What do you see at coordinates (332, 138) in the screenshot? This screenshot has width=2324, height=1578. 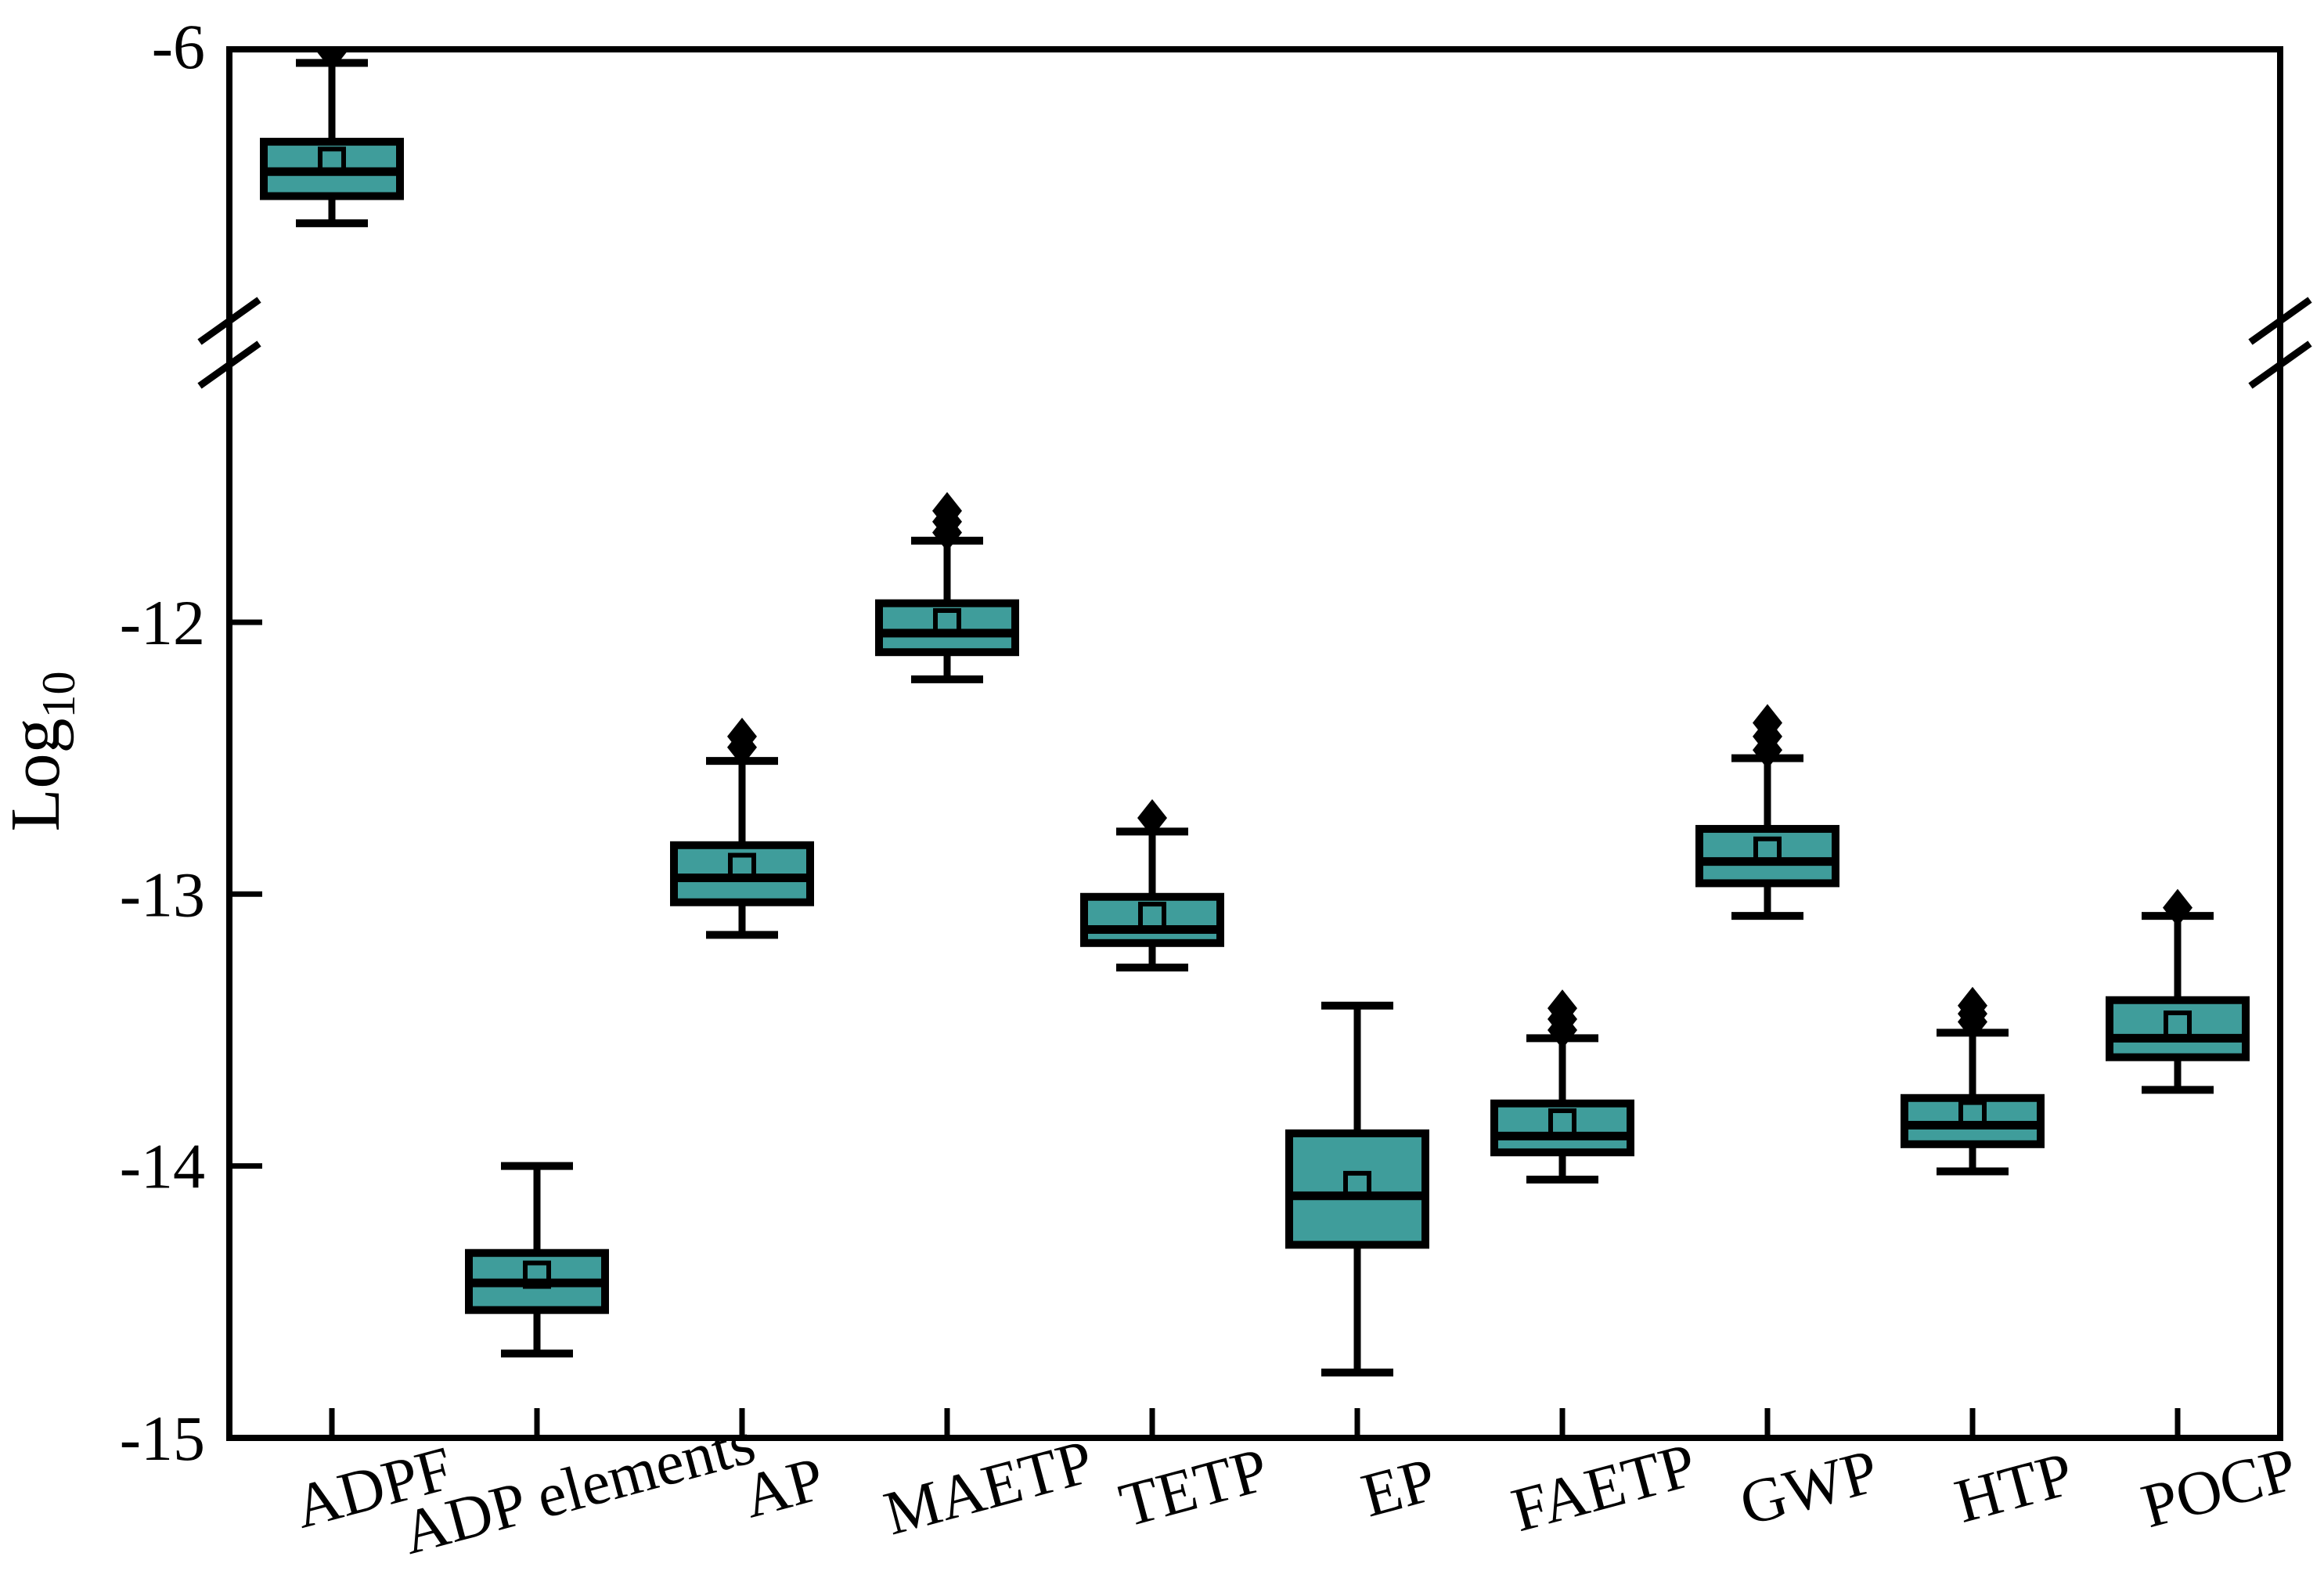 I see `box-group-adpf` at bounding box center [332, 138].